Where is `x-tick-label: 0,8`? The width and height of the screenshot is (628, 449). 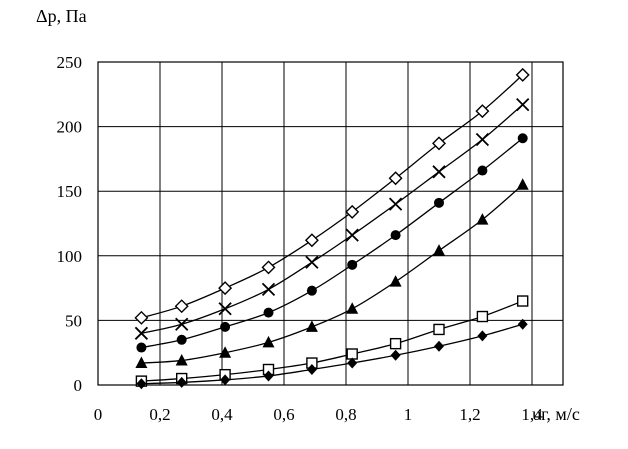
x-tick-label: 0,8 is located at coordinates (345, 414).